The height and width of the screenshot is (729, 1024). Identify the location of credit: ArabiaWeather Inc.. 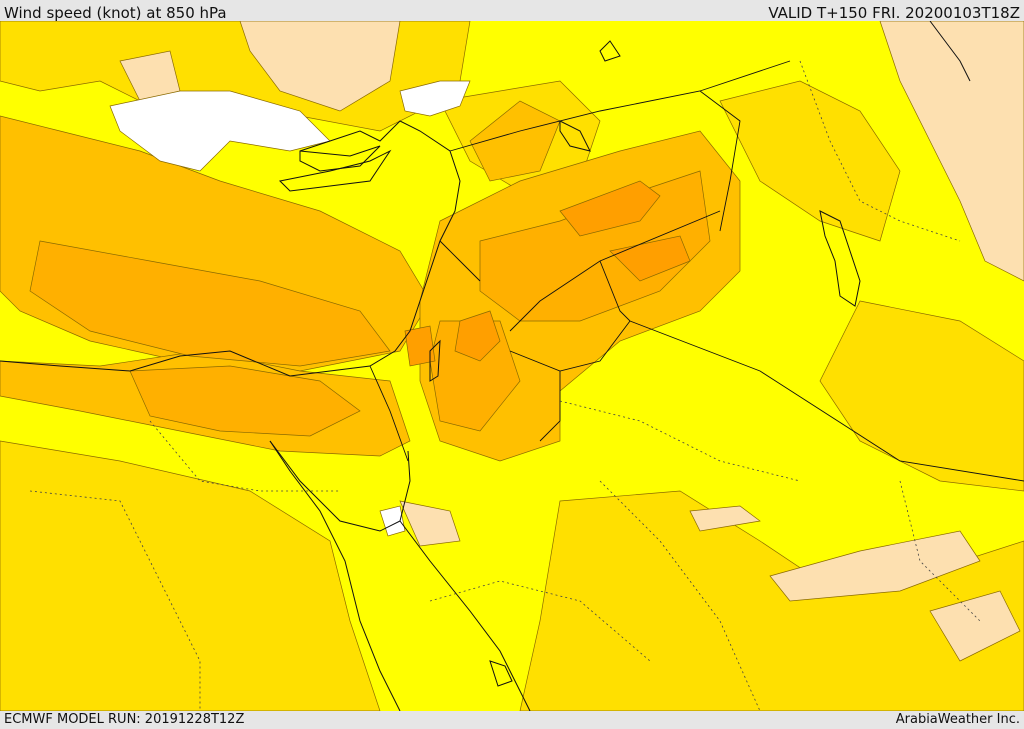
(957, 719).